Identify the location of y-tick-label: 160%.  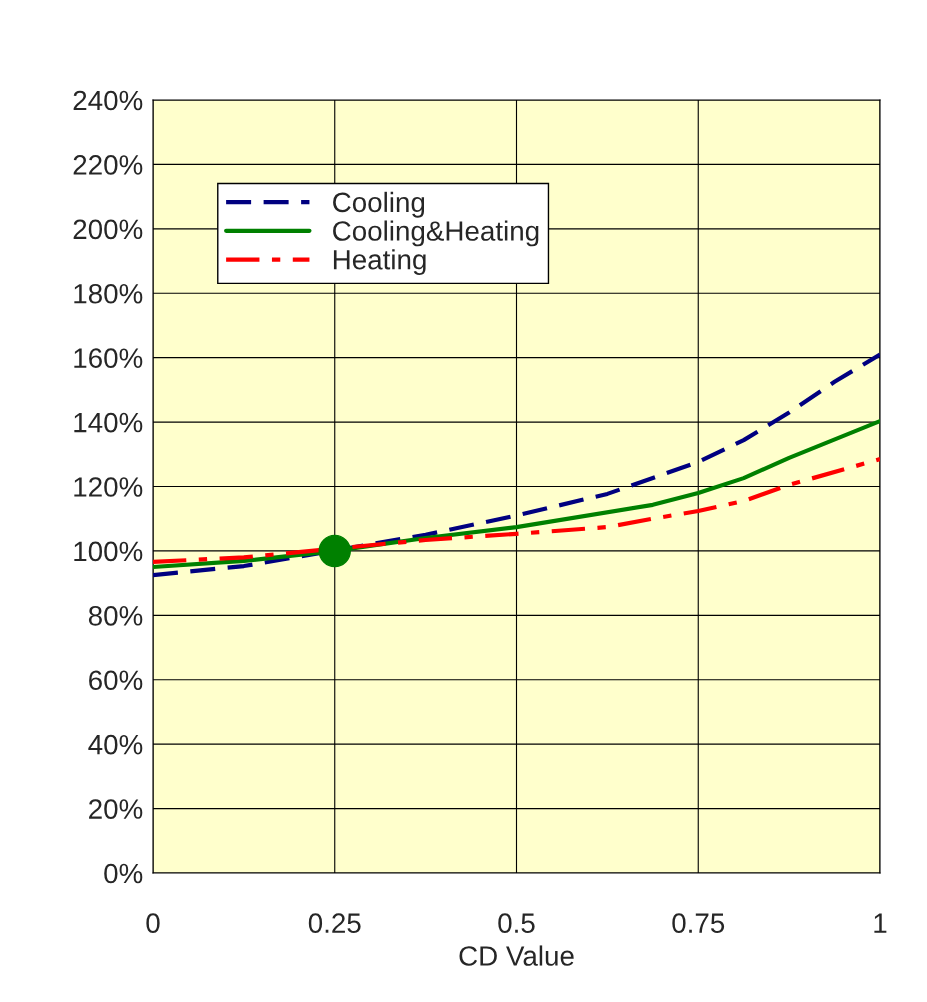
(108, 358).